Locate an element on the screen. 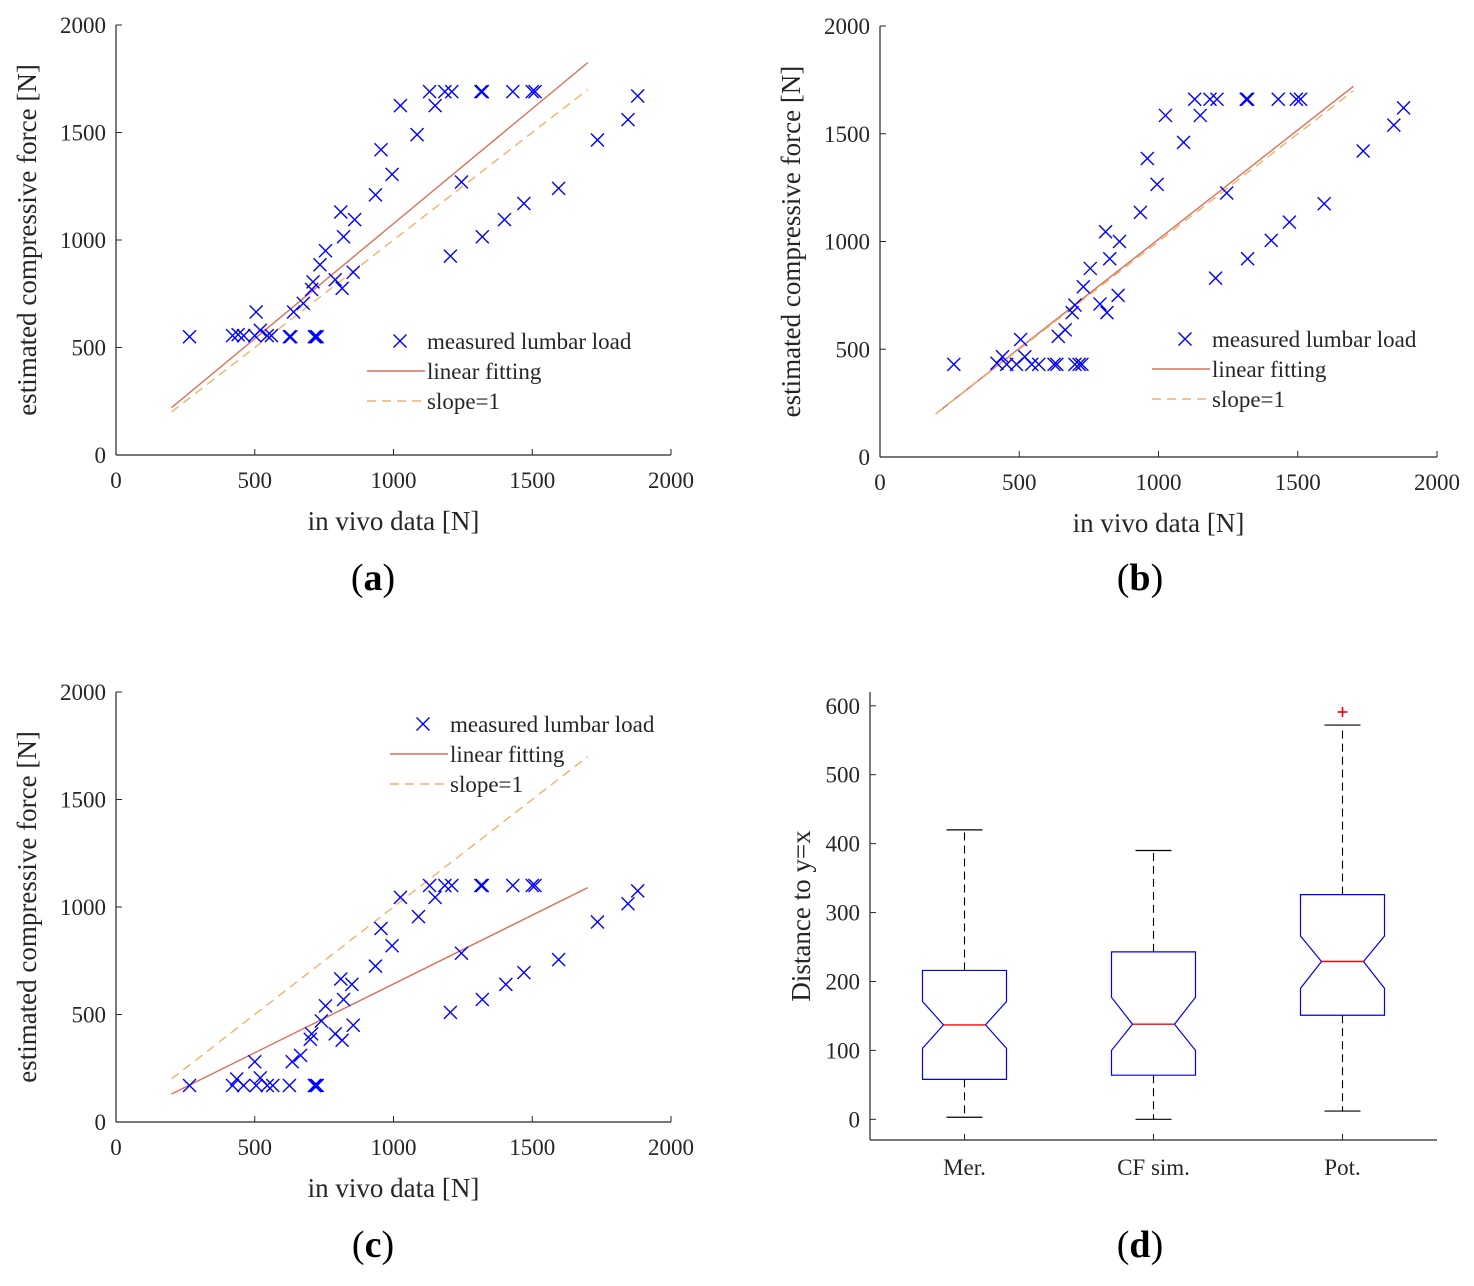 This screenshot has height=1286, width=1474. y-tick-label: 100 is located at coordinates (843, 1050).